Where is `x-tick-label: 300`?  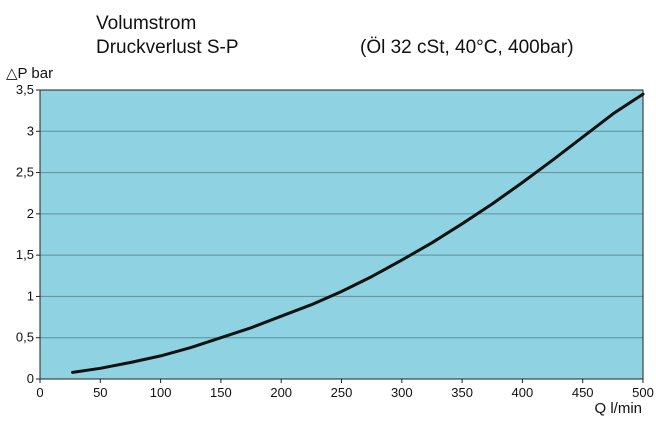
x-tick-label: 300 is located at coordinates (402, 392).